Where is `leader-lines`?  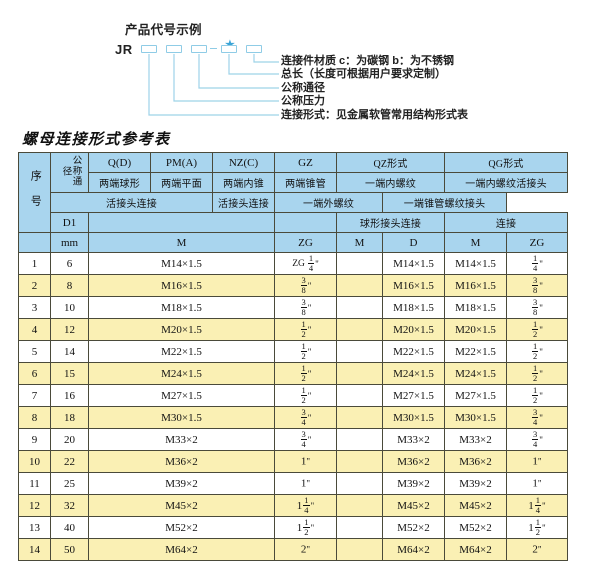 leader-lines is located at coordinates (213, 85).